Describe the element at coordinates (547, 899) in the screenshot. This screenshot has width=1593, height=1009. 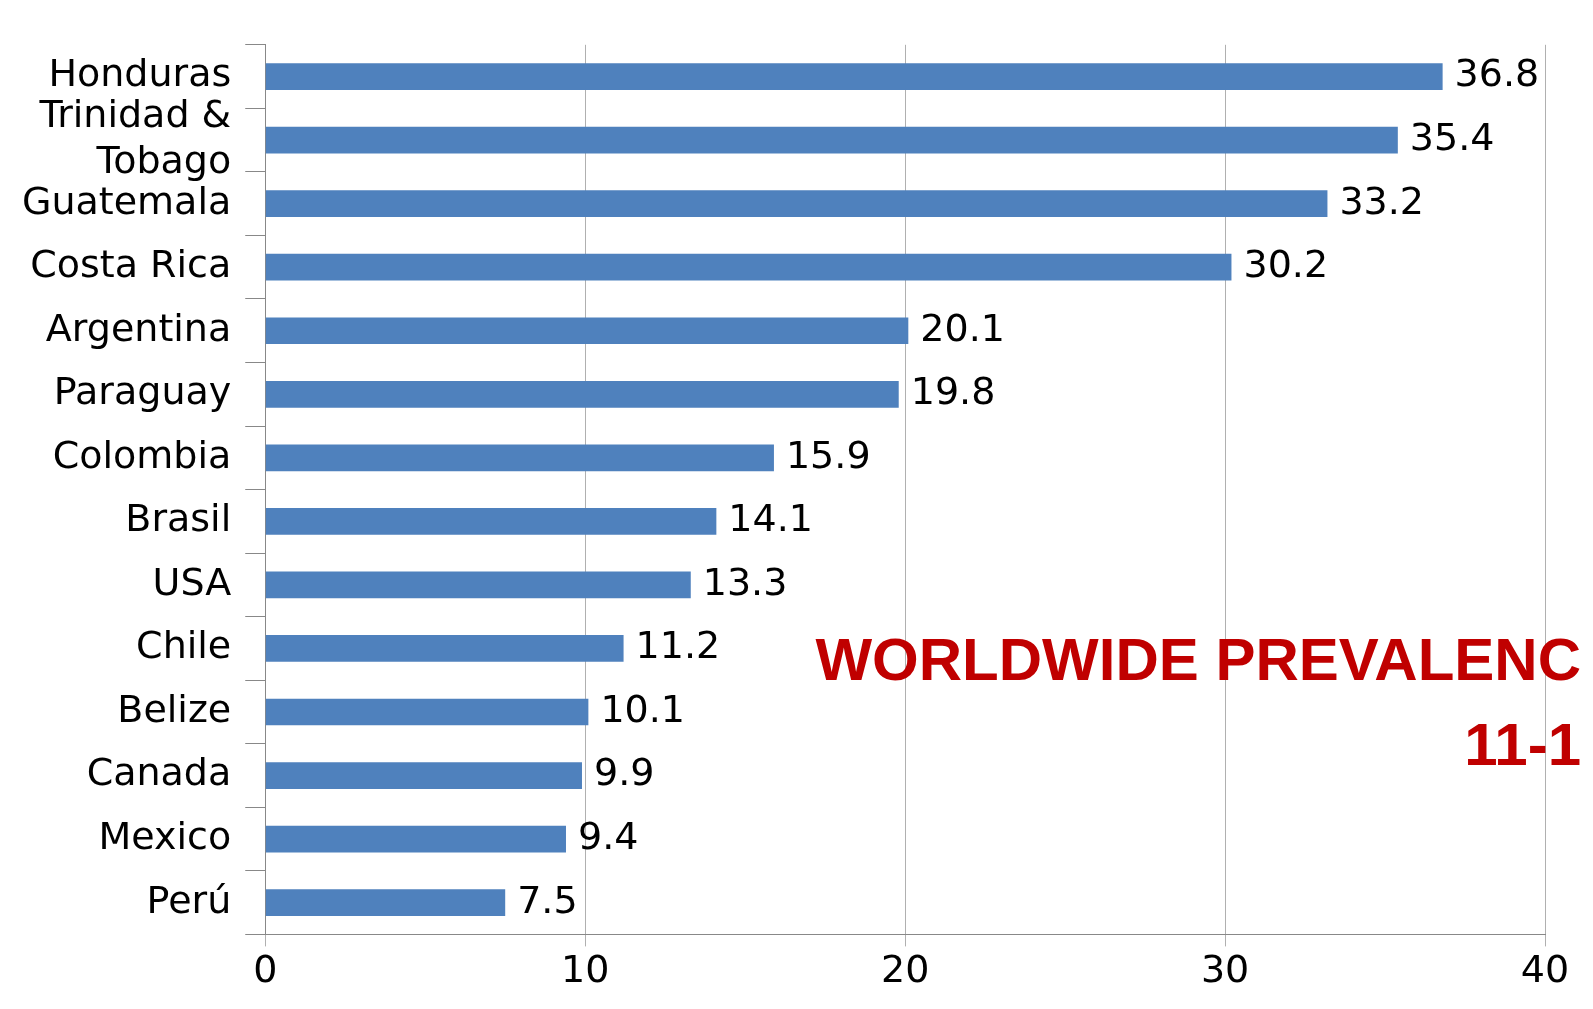
I see `data-label: 7.5` at that location.